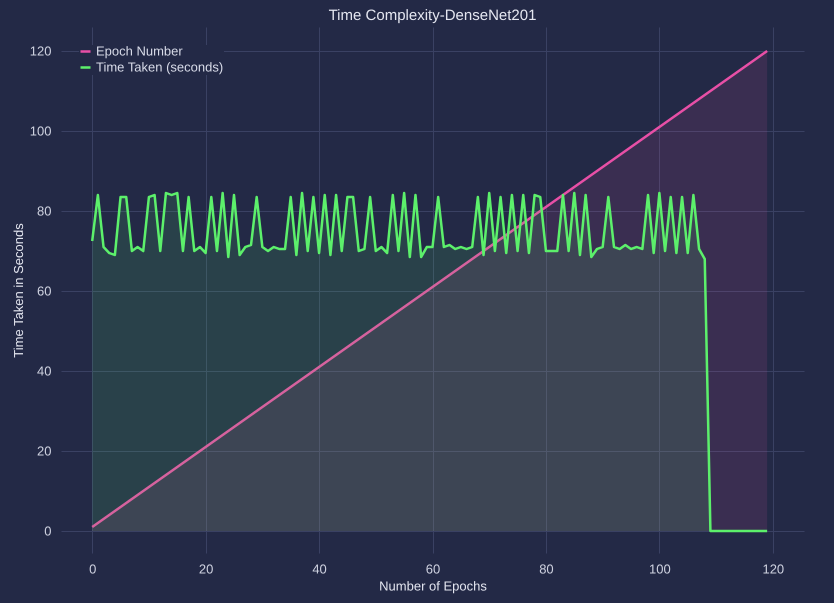 This screenshot has width=834, height=603. Describe the element at coordinates (41, 131) in the screenshot. I see `y-tick-label: 100` at that location.